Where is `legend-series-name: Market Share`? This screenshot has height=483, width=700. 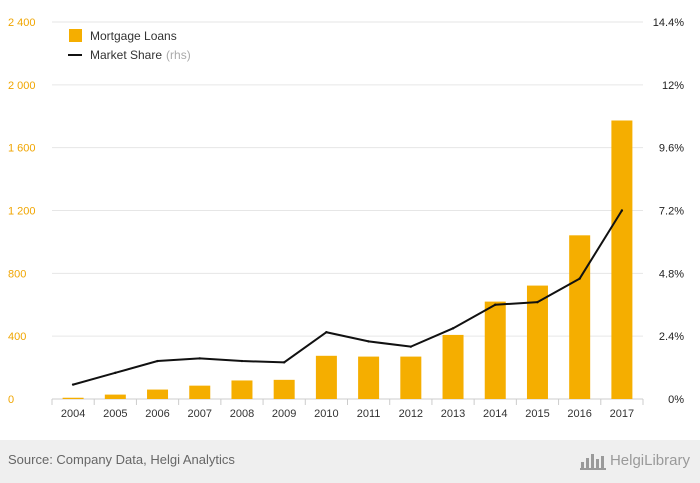 legend-series-name: Market Share is located at coordinates (126, 55).